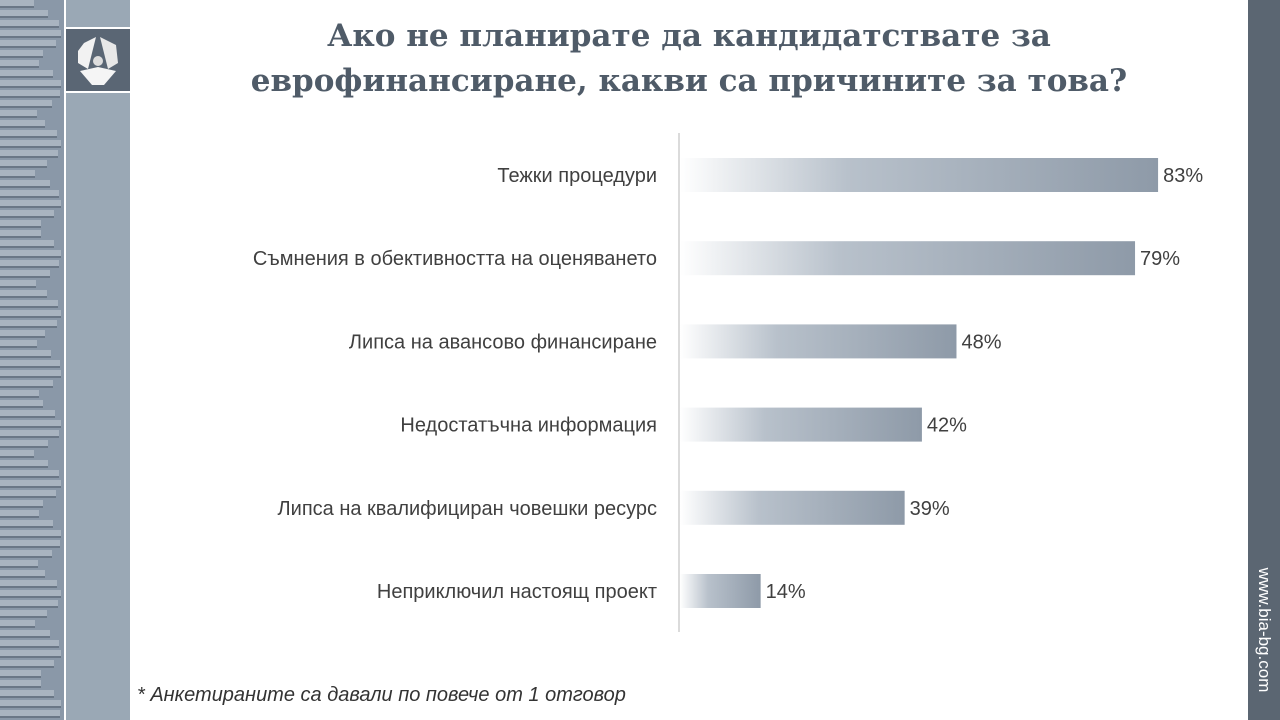  Describe the element at coordinates (467, 509) in the screenshot. I see `category-label: Липса на квалифициран човешки ресурс` at that location.